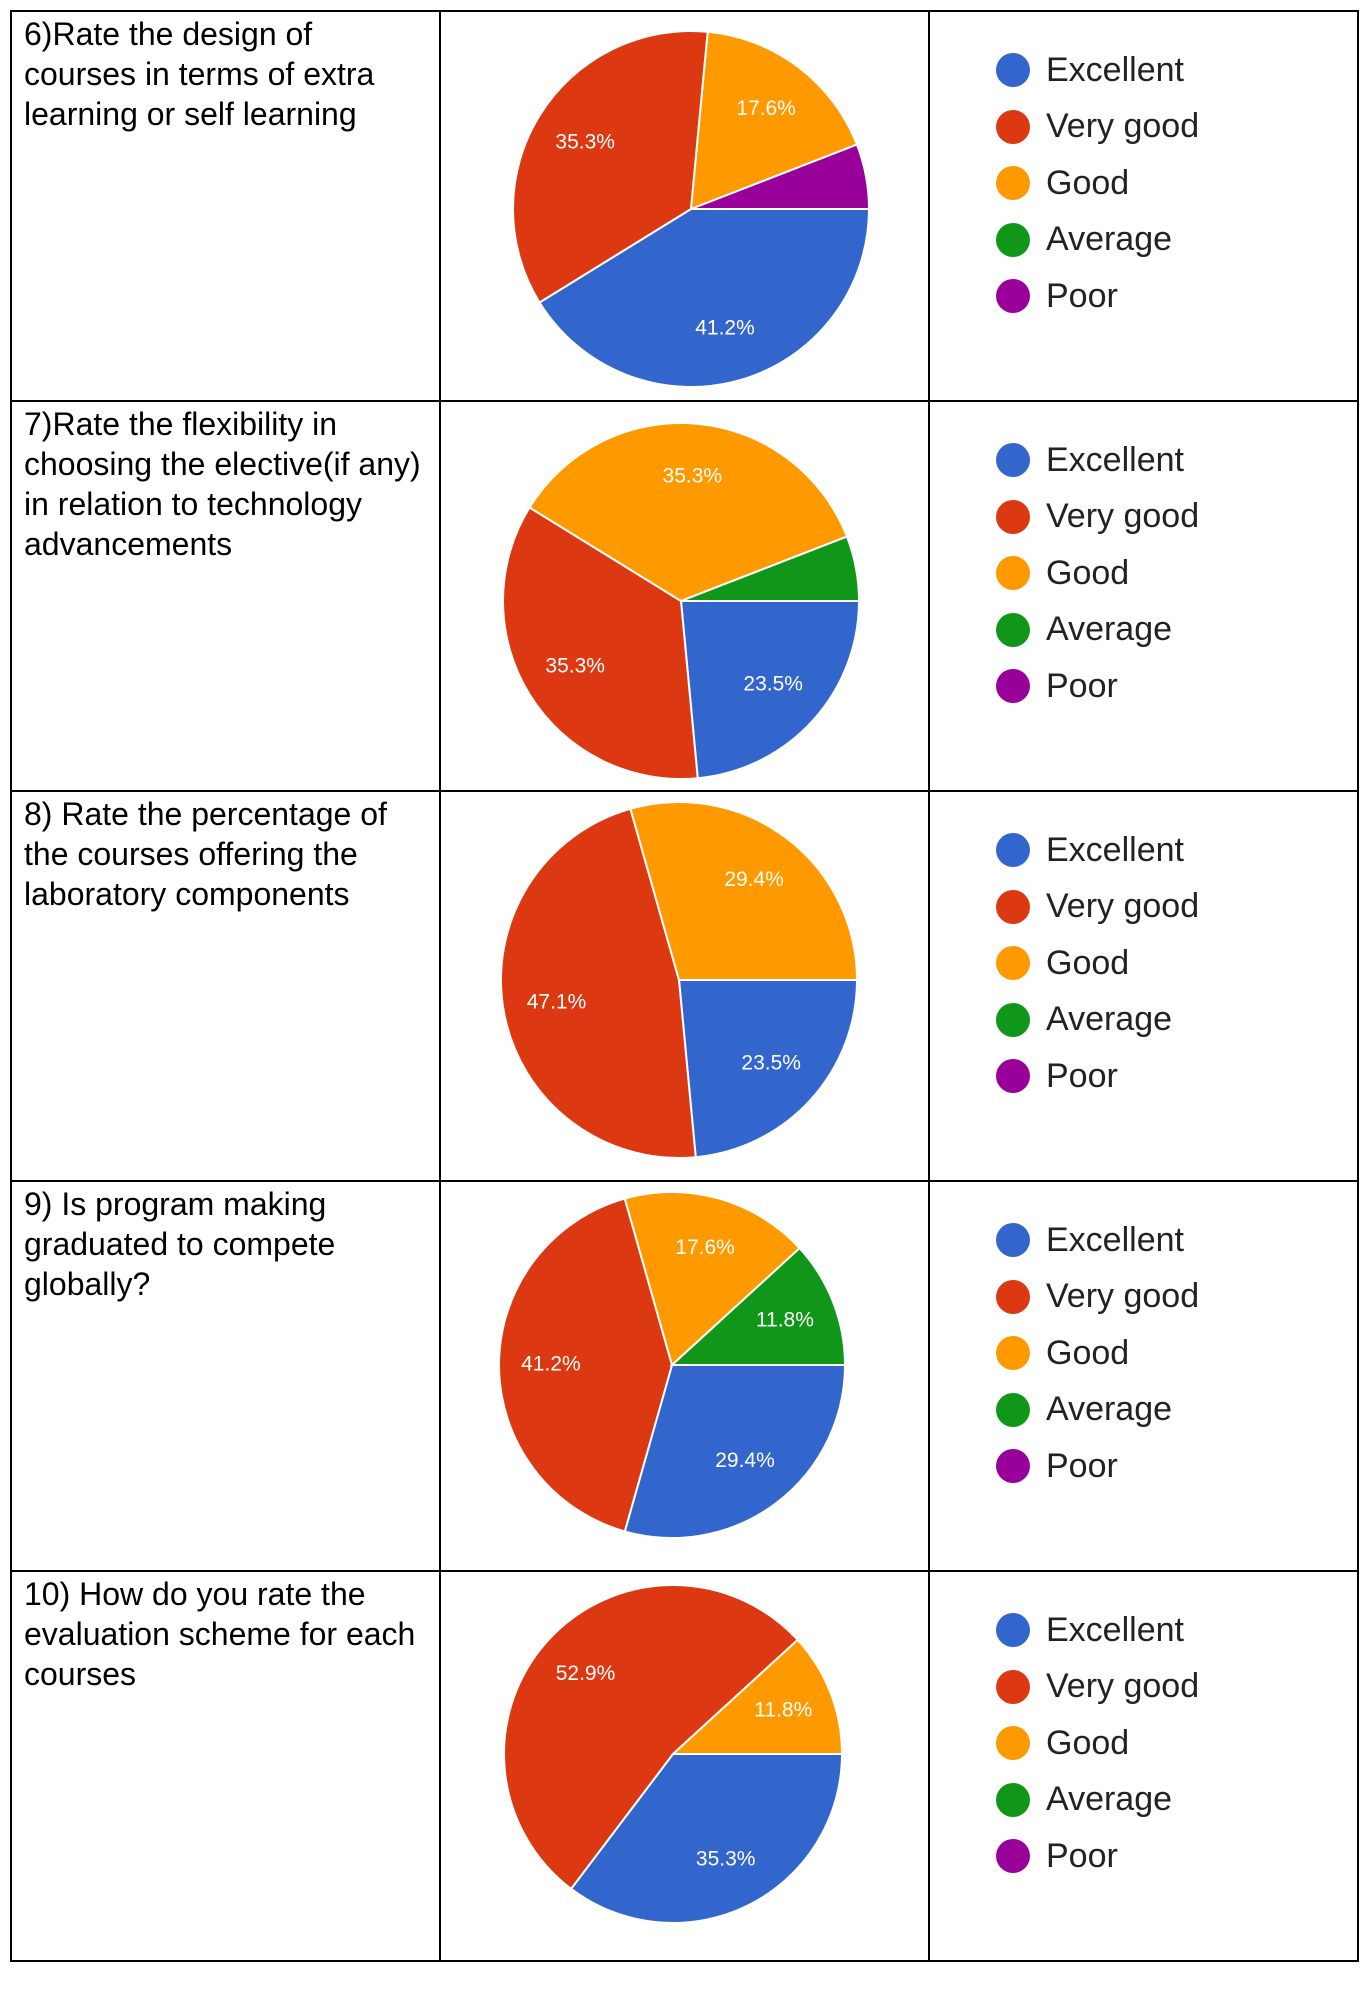 This screenshot has width=1366, height=1992. I want to click on pie-chart-cell: 23.5% 35.3% 35.3%, so click(684, 596).